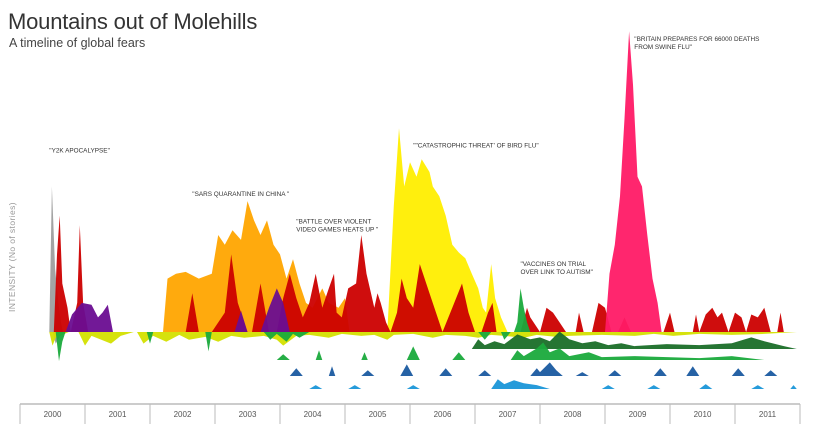 The height and width of the screenshot is (426, 815). Describe the element at coordinates (256, 266) in the screenshot. I see `series-sars` at that location.